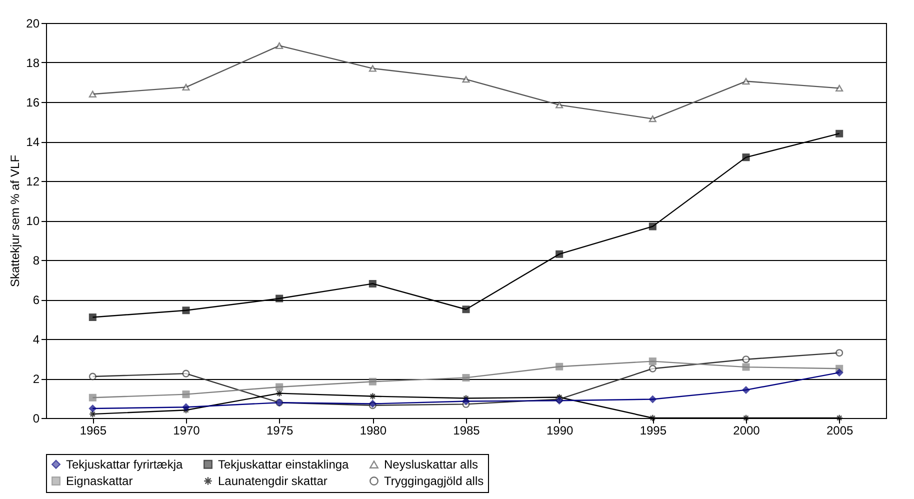  What do you see at coordinates (36, 379) in the screenshot?
I see `y-tick-label: 2` at bounding box center [36, 379].